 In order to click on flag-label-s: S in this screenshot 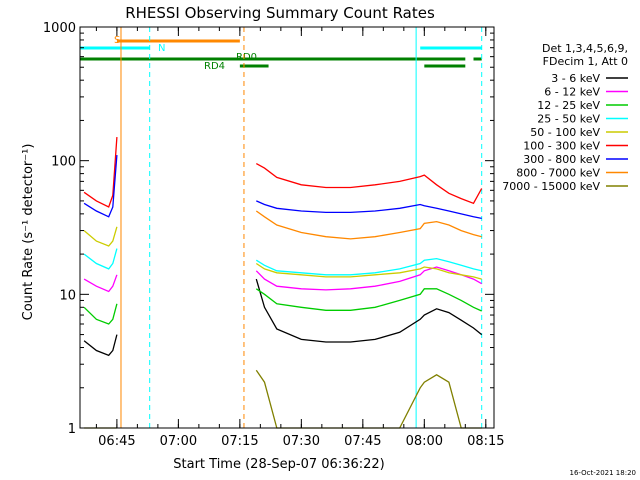, I will do `click(117, 40)`.